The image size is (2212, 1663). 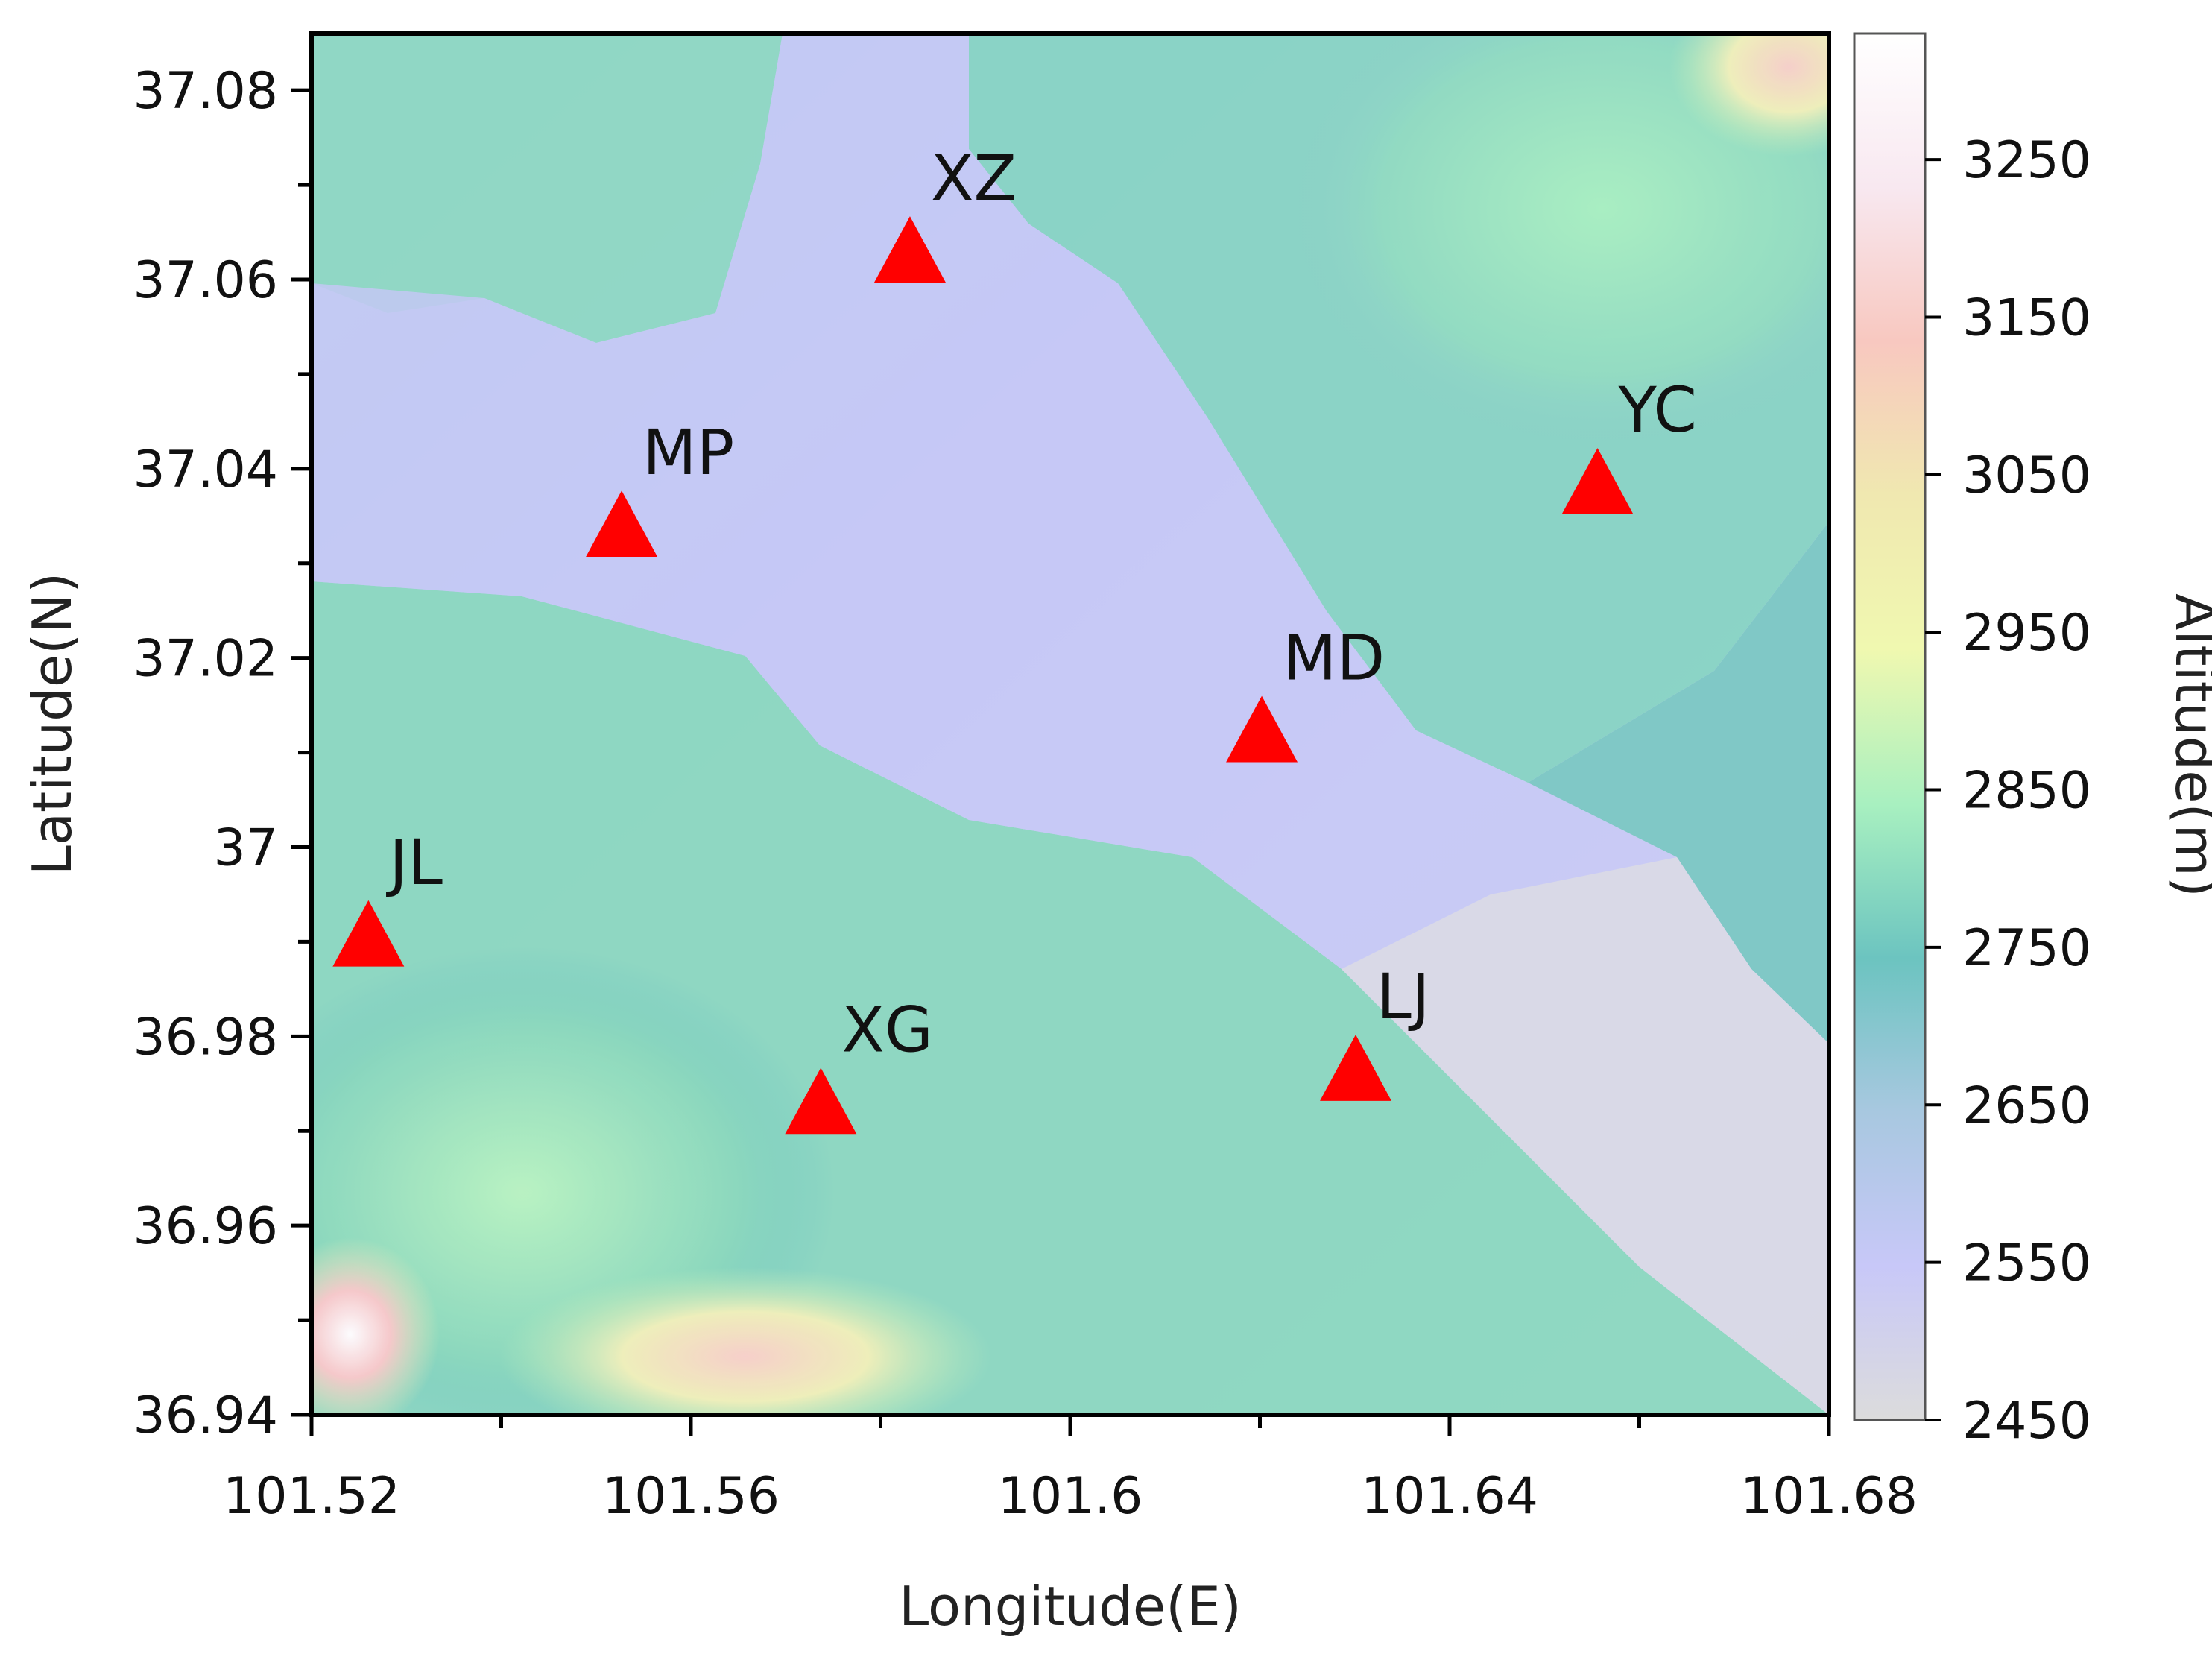 I want to click on y-tick-label: 36.94, so click(x=205, y=1415).